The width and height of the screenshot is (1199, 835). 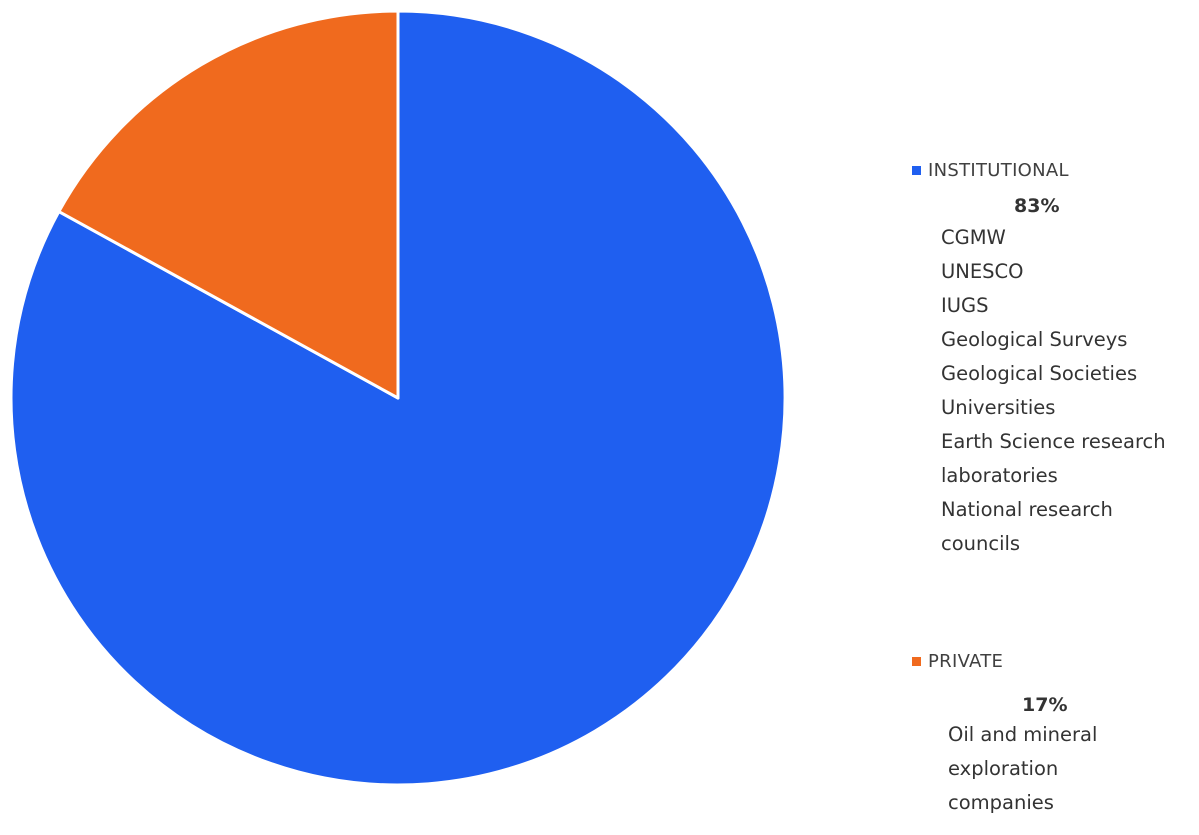 What do you see at coordinates (999, 475) in the screenshot?
I see `legend-item: laboratories` at bounding box center [999, 475].